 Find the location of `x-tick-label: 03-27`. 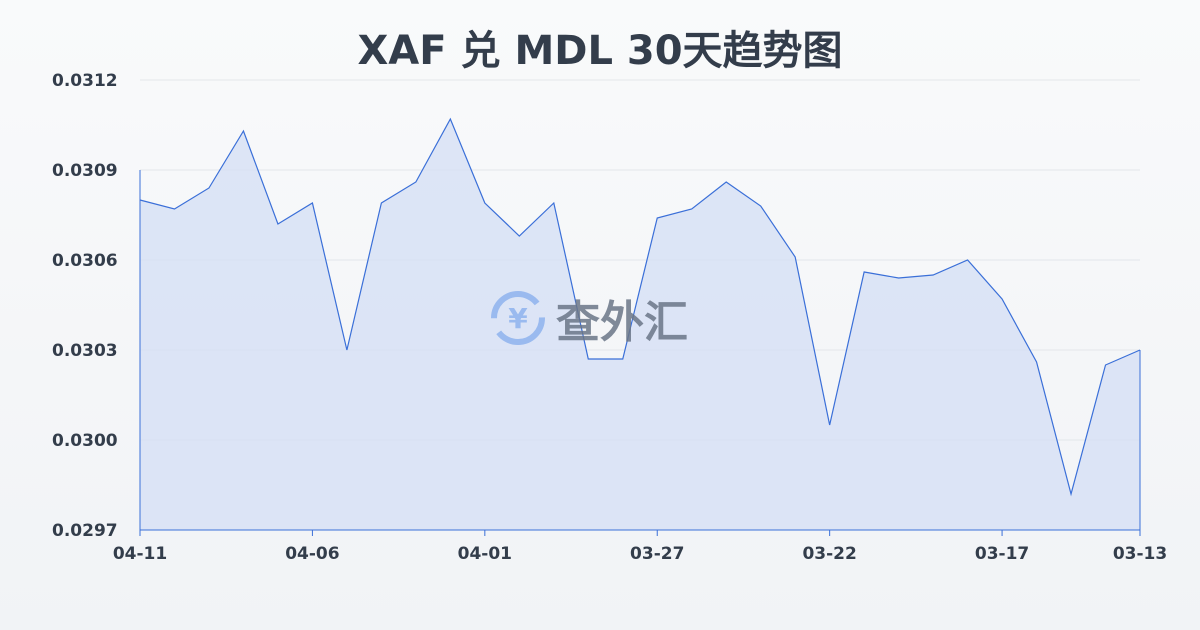

x-tick-label: 03-27 is located at coordinates (657, 554).